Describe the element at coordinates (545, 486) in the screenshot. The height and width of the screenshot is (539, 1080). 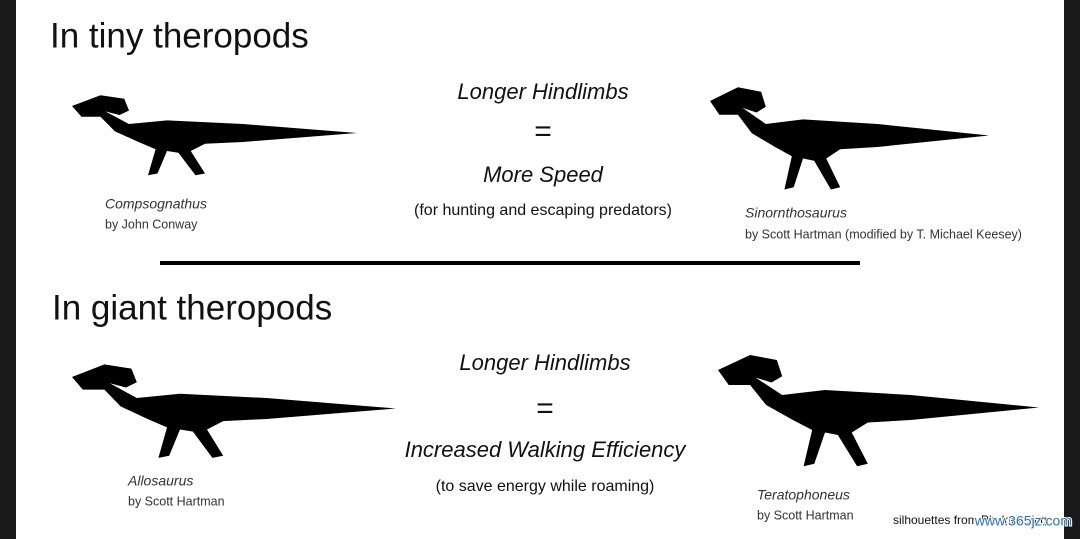
I see `note: (to save energy while roaming)` at that location.